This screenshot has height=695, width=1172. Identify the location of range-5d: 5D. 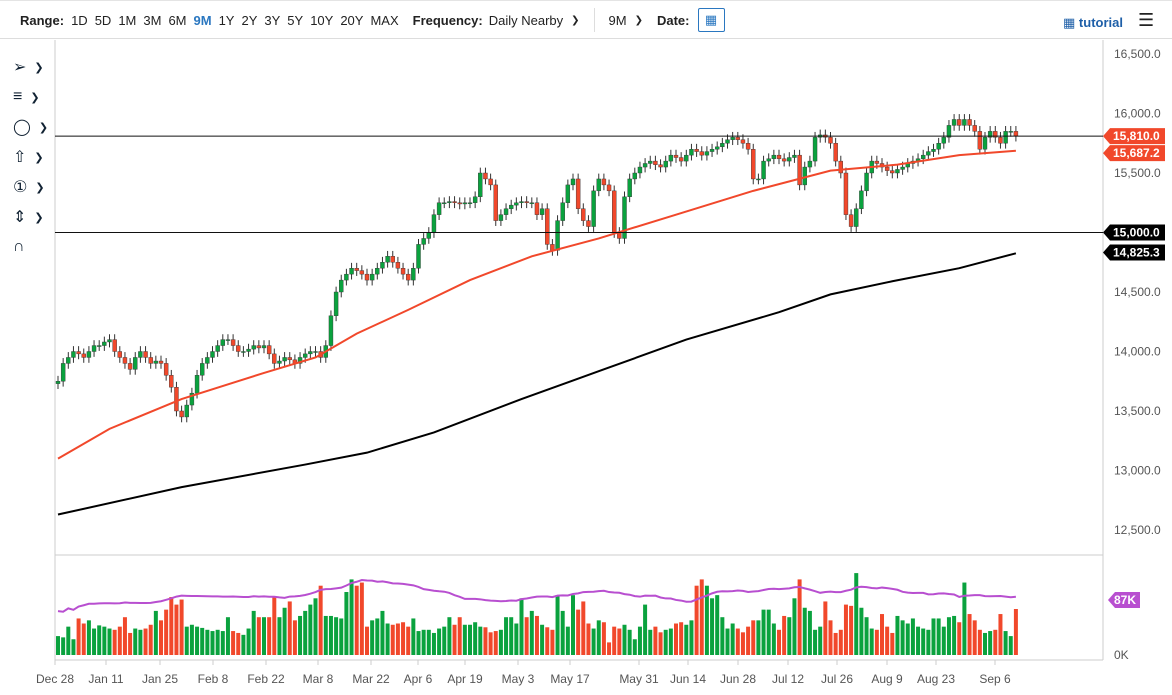
(103, 20).